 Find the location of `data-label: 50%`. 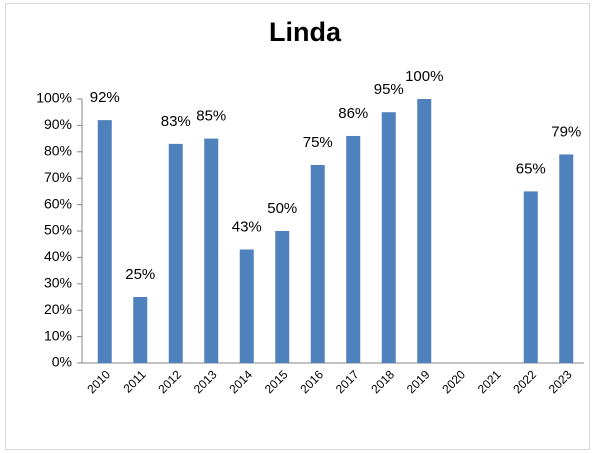

data-label: 50% is located at coordinates (282, 208).